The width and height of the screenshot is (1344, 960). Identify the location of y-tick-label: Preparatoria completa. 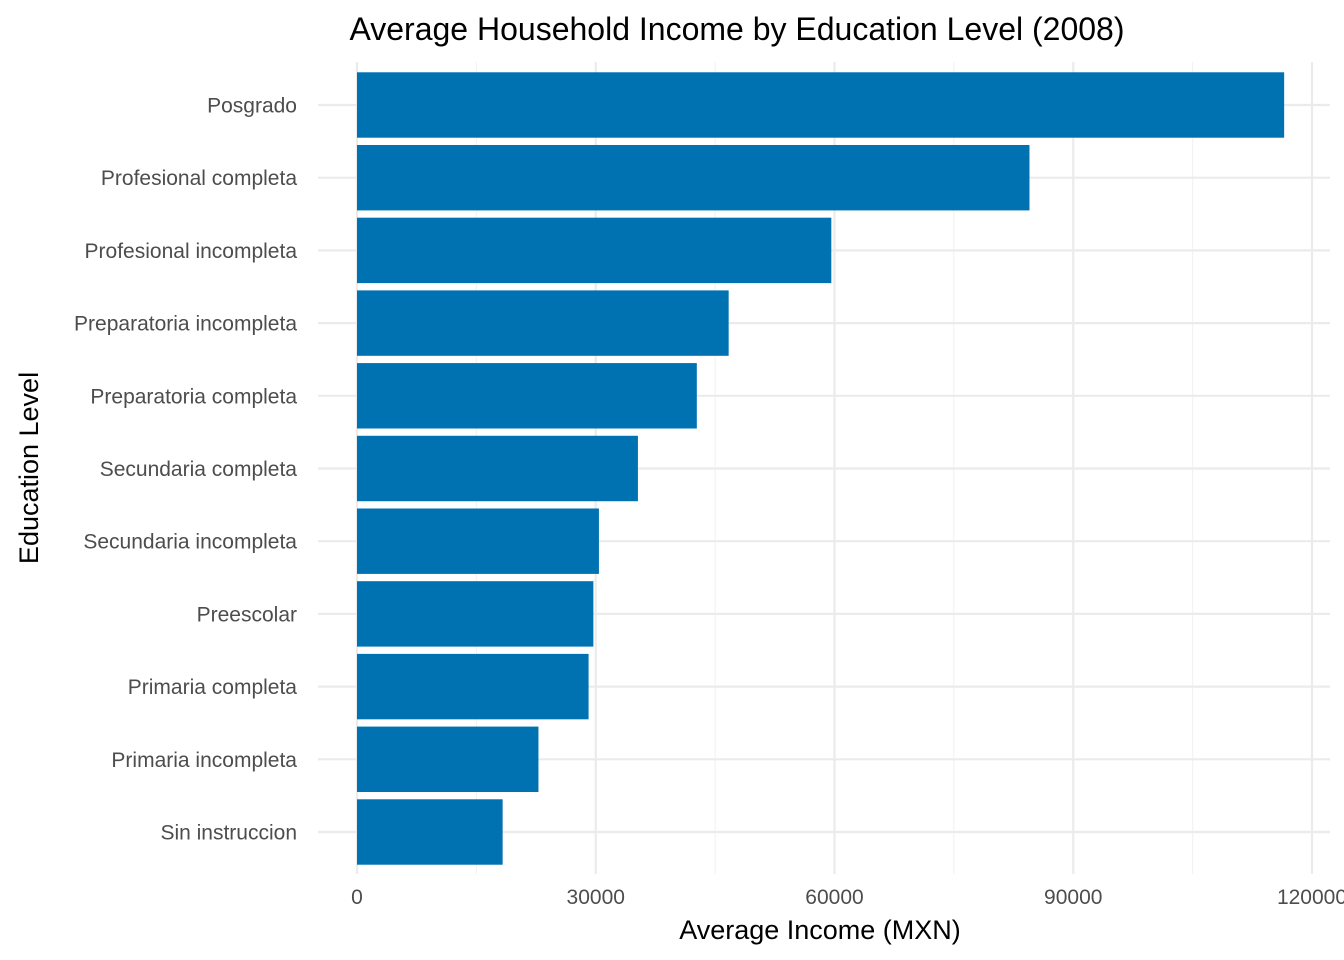
(193, 396).